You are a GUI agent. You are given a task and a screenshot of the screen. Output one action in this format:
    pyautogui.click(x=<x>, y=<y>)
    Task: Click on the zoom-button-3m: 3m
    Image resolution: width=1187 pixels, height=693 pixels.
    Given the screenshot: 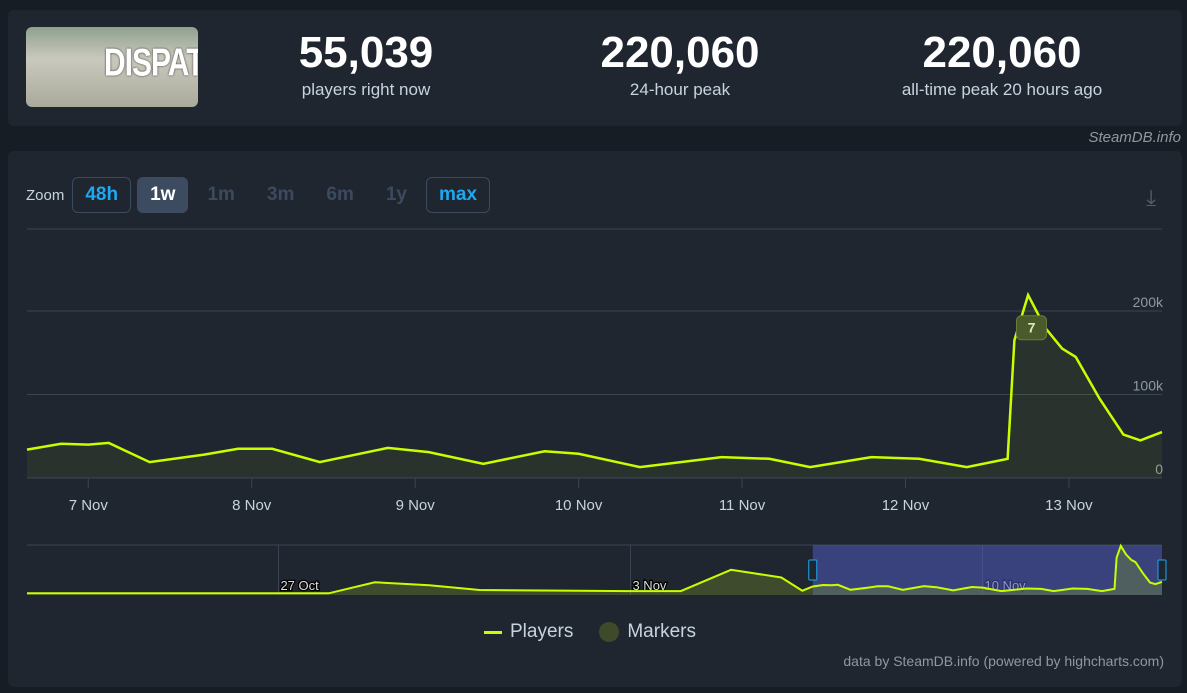 What is the action you would take?
    pyautogui.click(x=280, y=194)
    